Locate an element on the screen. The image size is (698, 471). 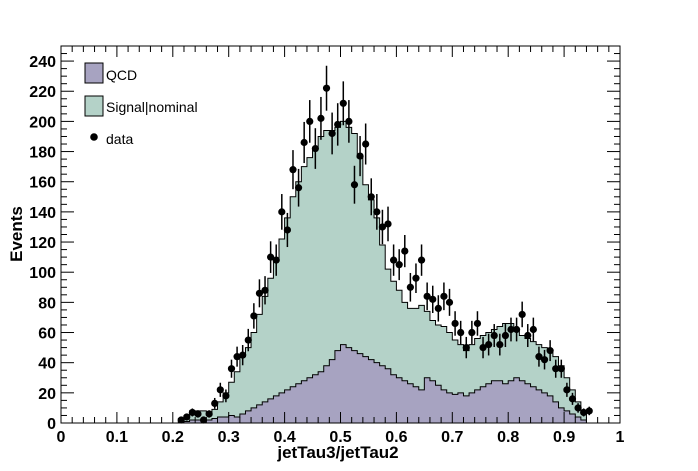
y-tick-label: 100 is located at coordinates (42, 273).